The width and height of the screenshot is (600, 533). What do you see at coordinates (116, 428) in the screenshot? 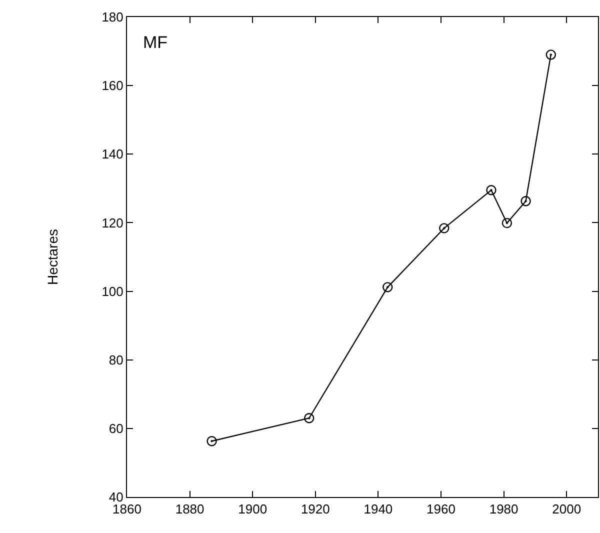
I see `y-tick-label: 60` at bounding box center [116, 428].